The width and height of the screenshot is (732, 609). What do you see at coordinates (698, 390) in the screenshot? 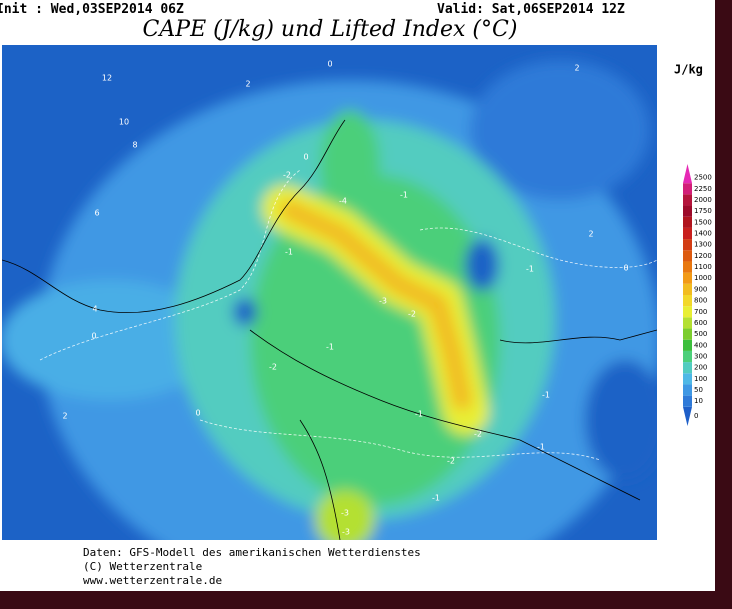
I see `colorbar-label: 50` at bounding box center [698, 390].